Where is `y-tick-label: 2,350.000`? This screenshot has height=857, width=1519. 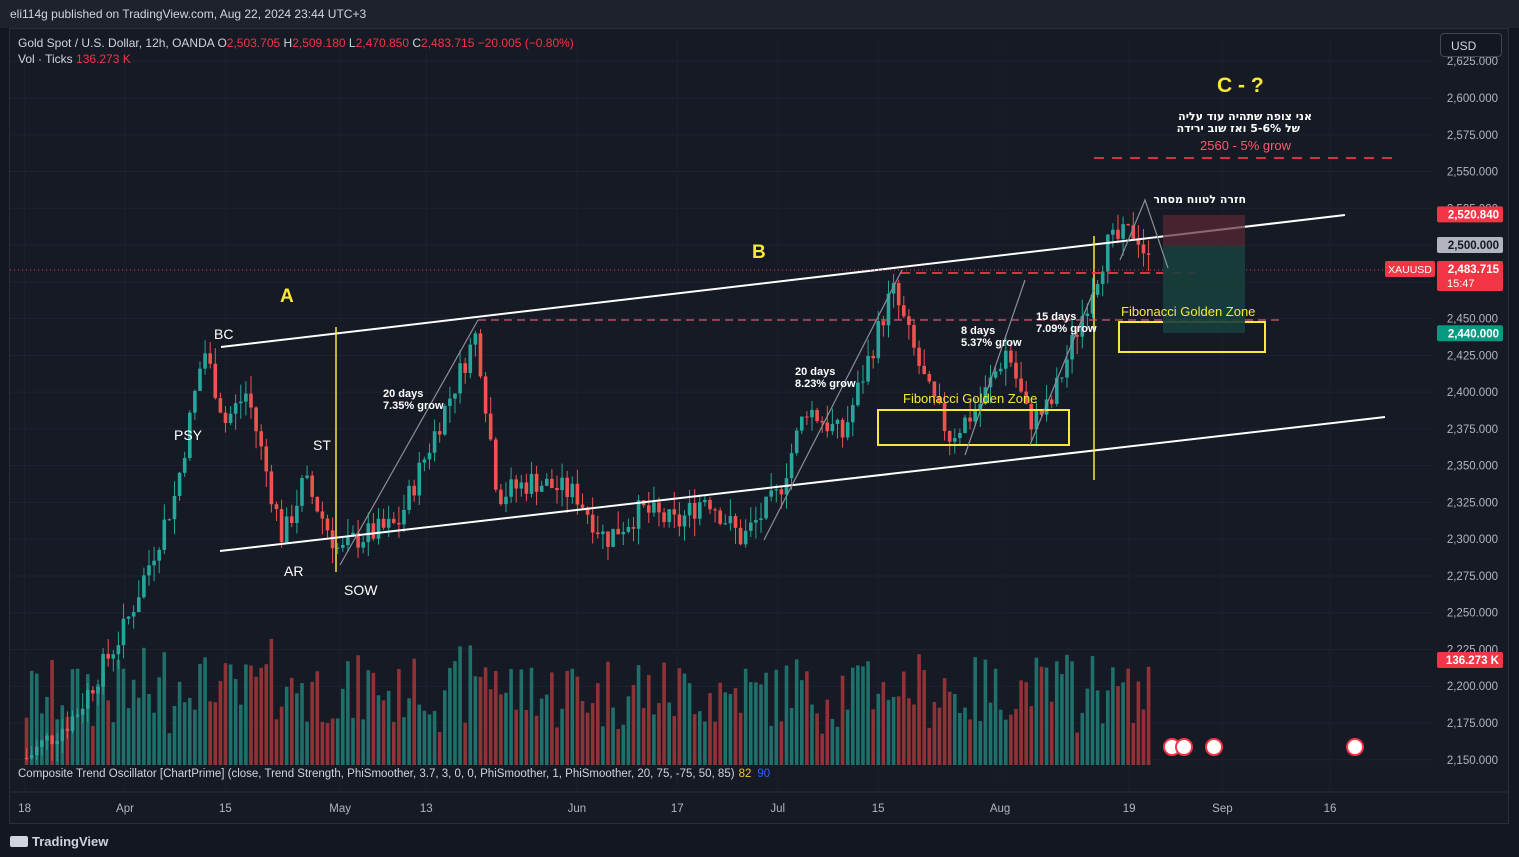
y-tick-label: 2,350.000 is located at coordinates (1472, 467).